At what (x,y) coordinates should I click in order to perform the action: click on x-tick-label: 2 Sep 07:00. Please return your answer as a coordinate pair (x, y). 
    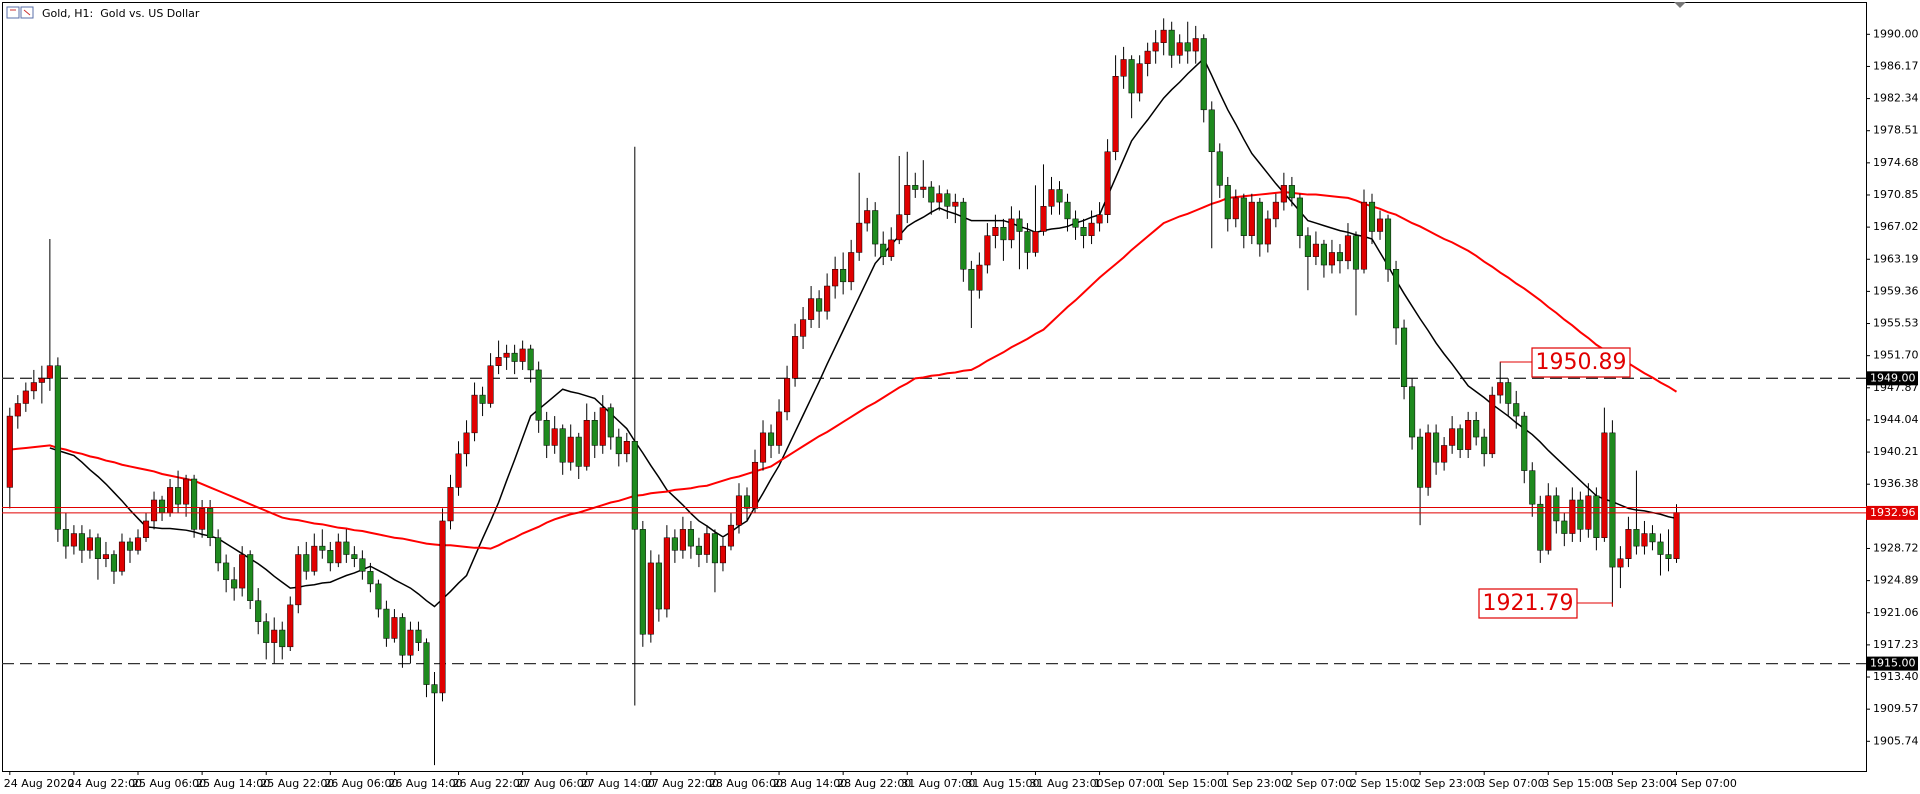
    Looking at the image, I should click on (1319, 783).